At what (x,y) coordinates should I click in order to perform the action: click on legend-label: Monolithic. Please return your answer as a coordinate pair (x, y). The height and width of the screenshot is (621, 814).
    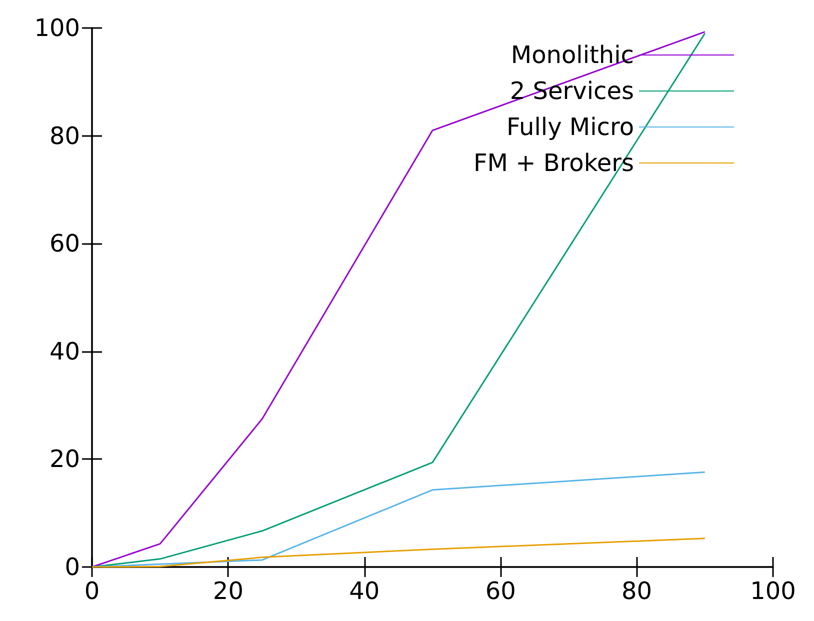
    Looking at the image, I should click on (572, 55).